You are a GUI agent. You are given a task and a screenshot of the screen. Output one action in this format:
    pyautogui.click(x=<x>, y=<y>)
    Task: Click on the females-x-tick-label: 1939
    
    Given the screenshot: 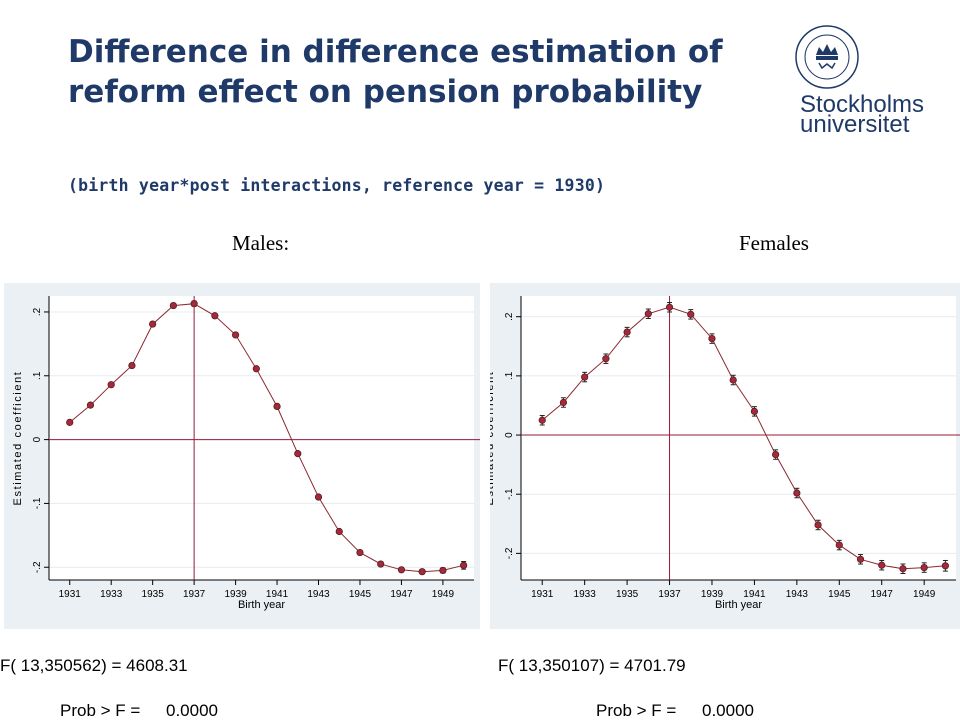 What is the action you would take?
    pyautogui.click(x=712, y=594)
    